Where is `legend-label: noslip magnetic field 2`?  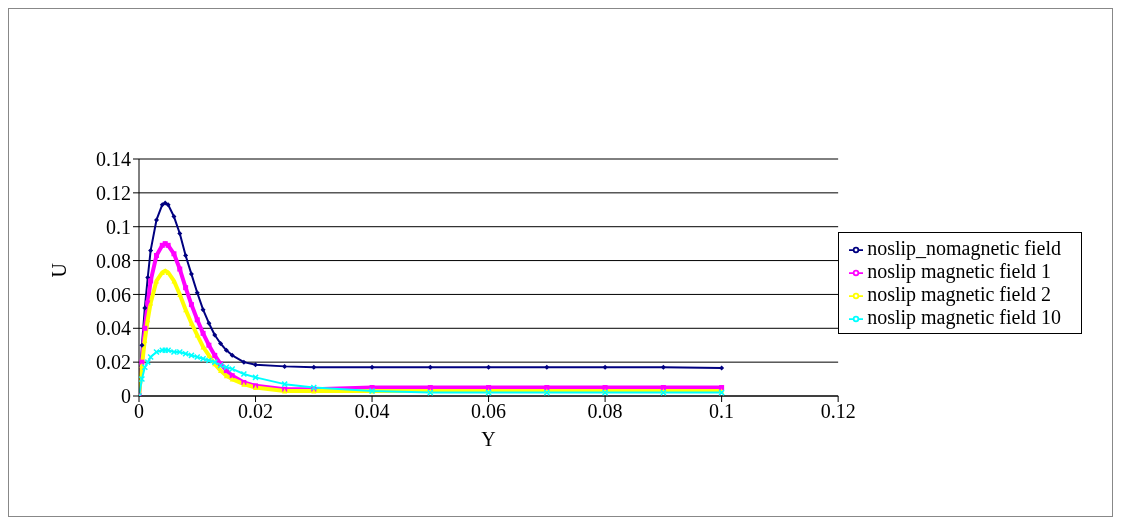
legend-label: noslip magnetic field 2 is located at coordinates (959, 293).